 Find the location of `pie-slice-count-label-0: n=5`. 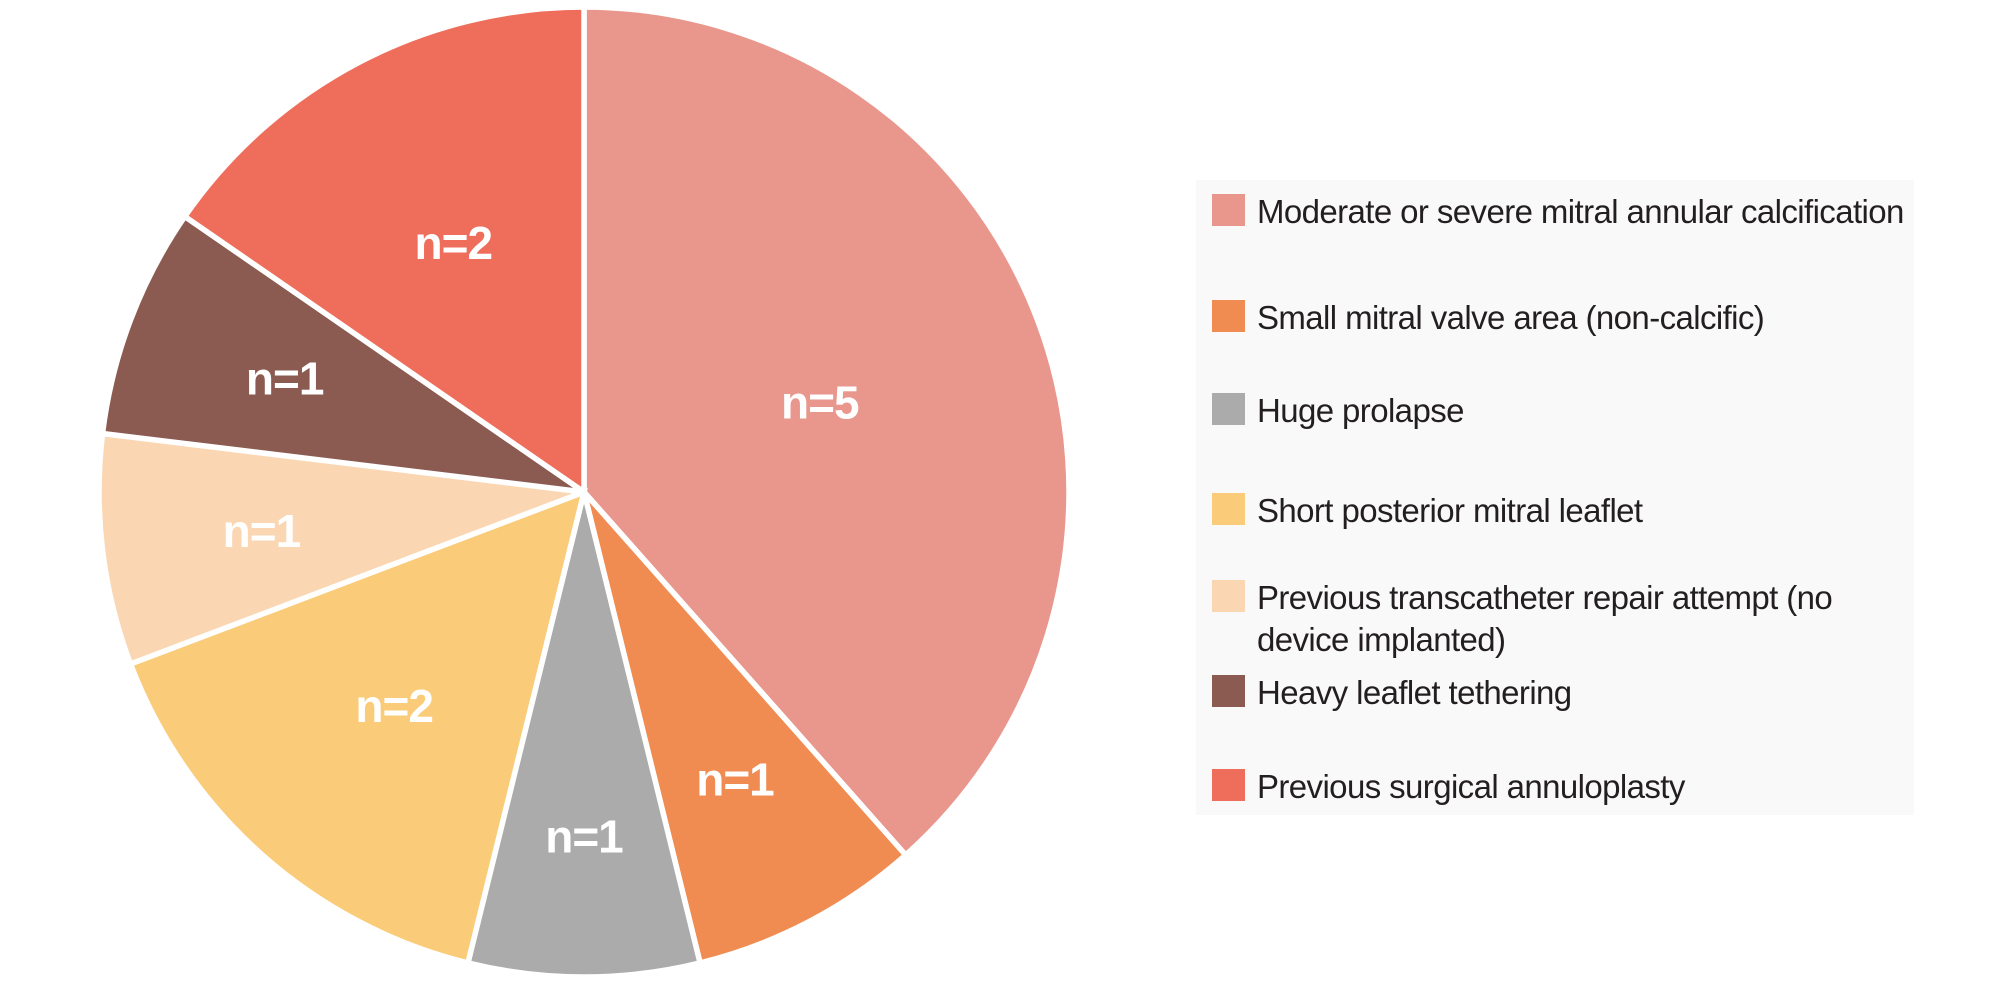

pie-slice-count-label-0: n=5 is located at coordinates (820, 403).